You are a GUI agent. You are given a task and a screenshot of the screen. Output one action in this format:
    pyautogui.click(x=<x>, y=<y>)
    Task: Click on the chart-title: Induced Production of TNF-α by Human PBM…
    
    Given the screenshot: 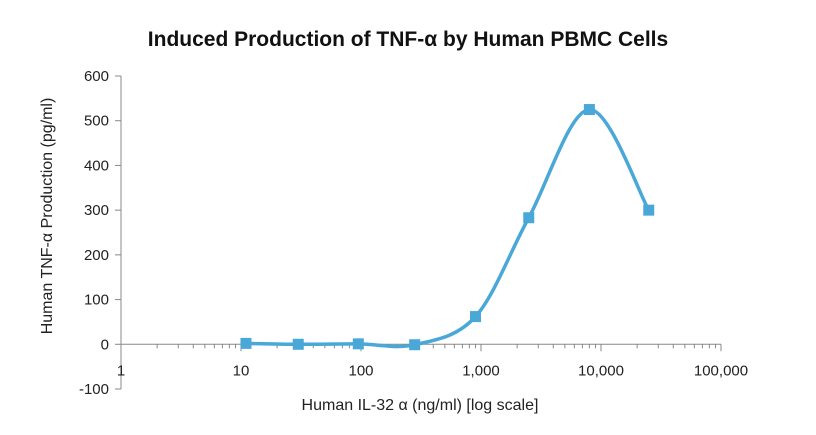 What is the action you would take?
    pyautogui.click(x=408, y=39)
    